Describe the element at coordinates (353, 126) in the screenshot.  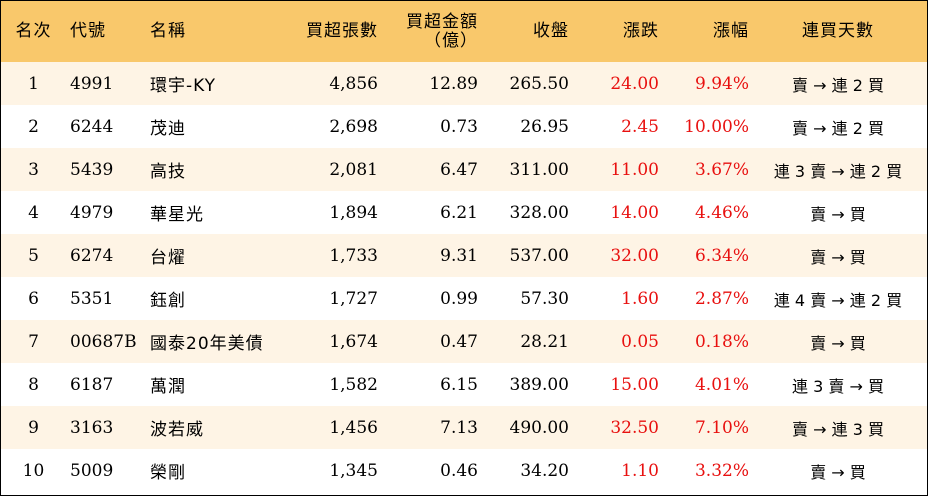
I see `cell-shares: 2,698` at that location.